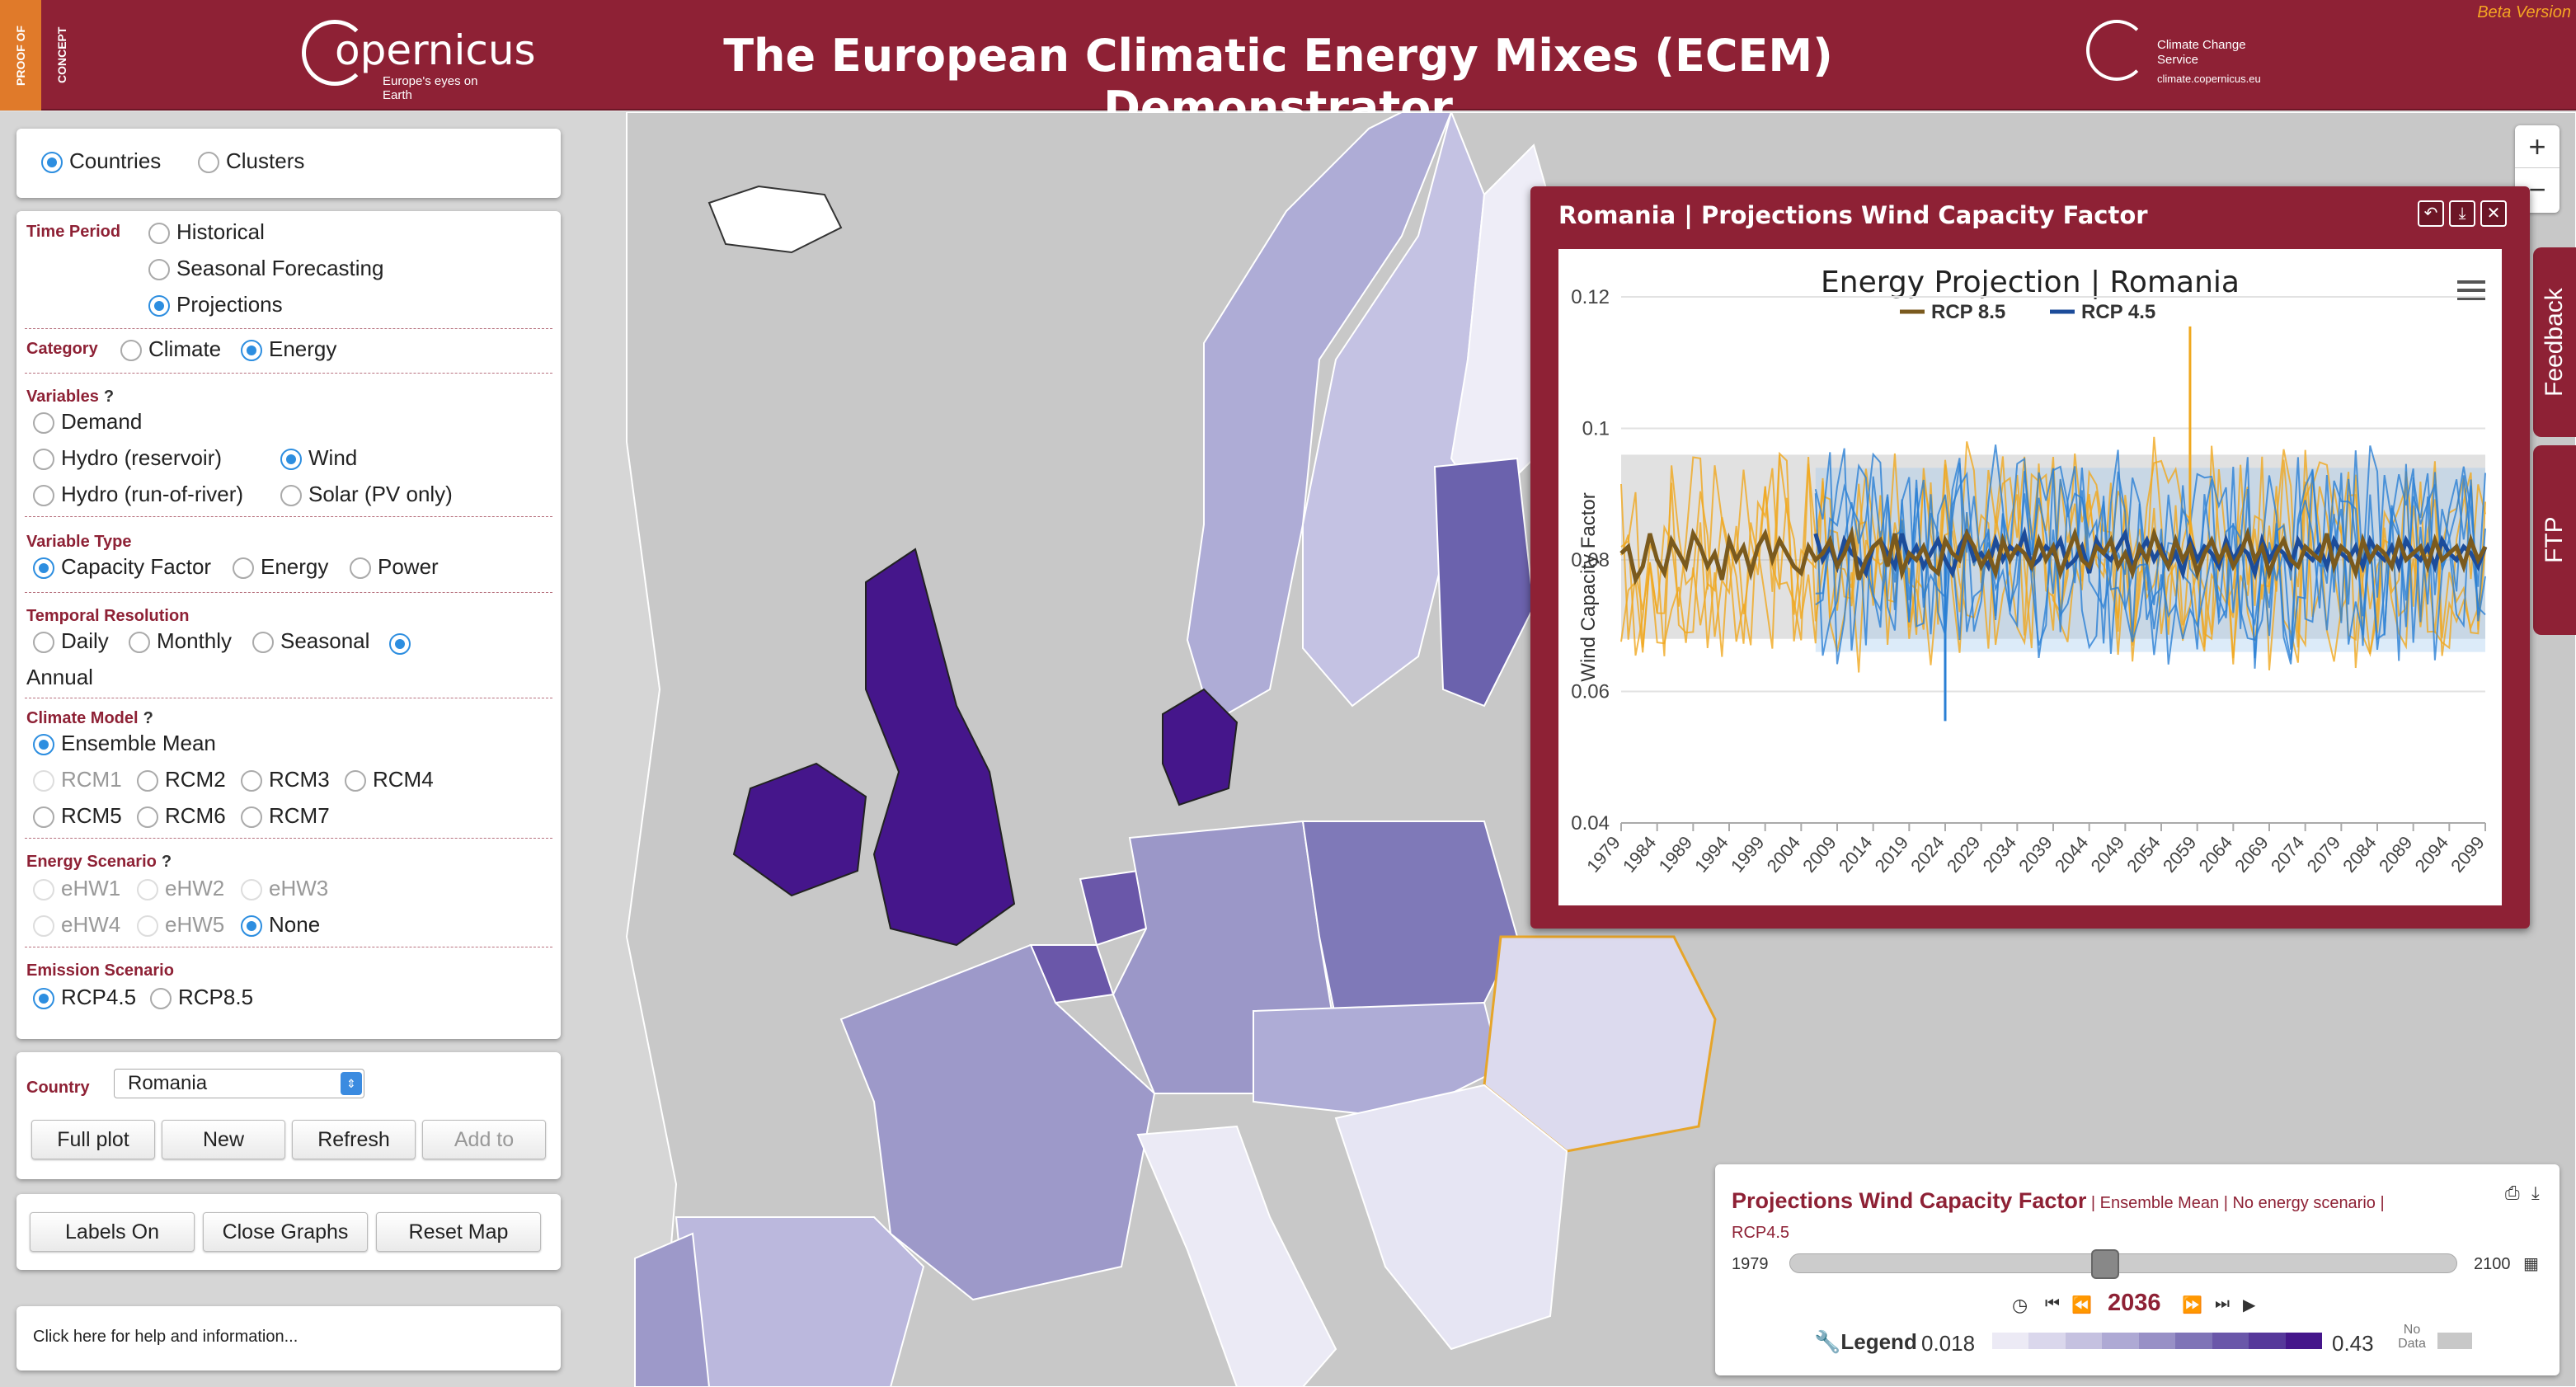  What do you see at coordinates (2104, 1264) in the screenshot?
I see `year-slider-handle` at bounding box center [2104, 1264].